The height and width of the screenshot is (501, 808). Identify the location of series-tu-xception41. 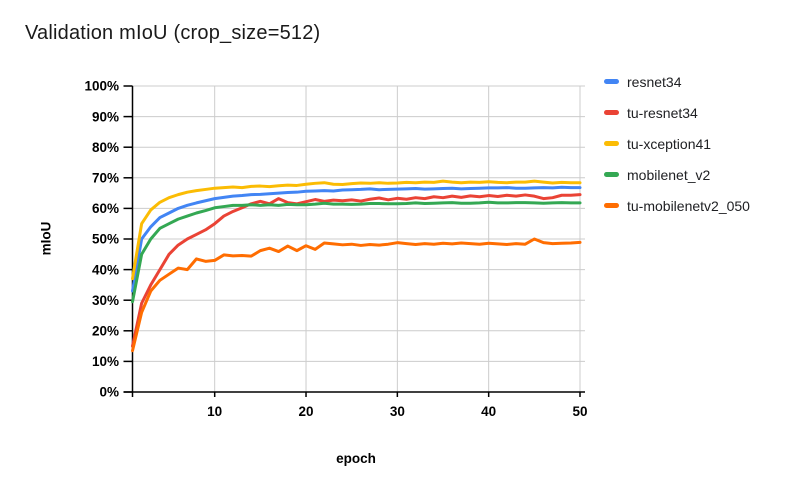
(356, 230).